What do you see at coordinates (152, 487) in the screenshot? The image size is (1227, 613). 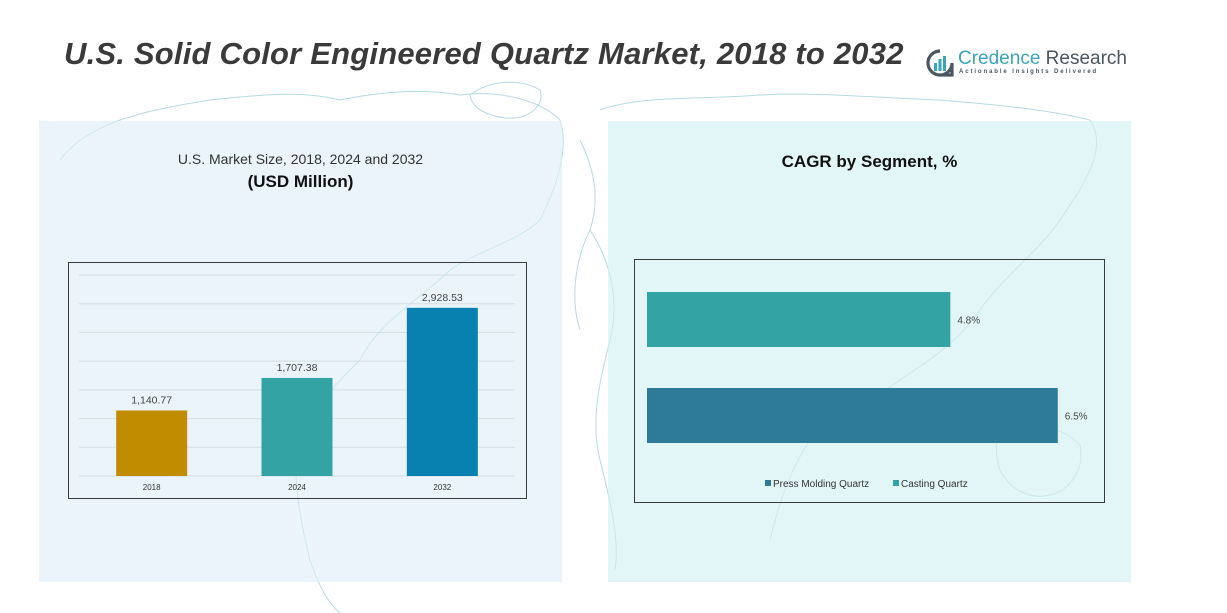 I see `x-tick-2018: 2018` at bounding box center [152, 487].